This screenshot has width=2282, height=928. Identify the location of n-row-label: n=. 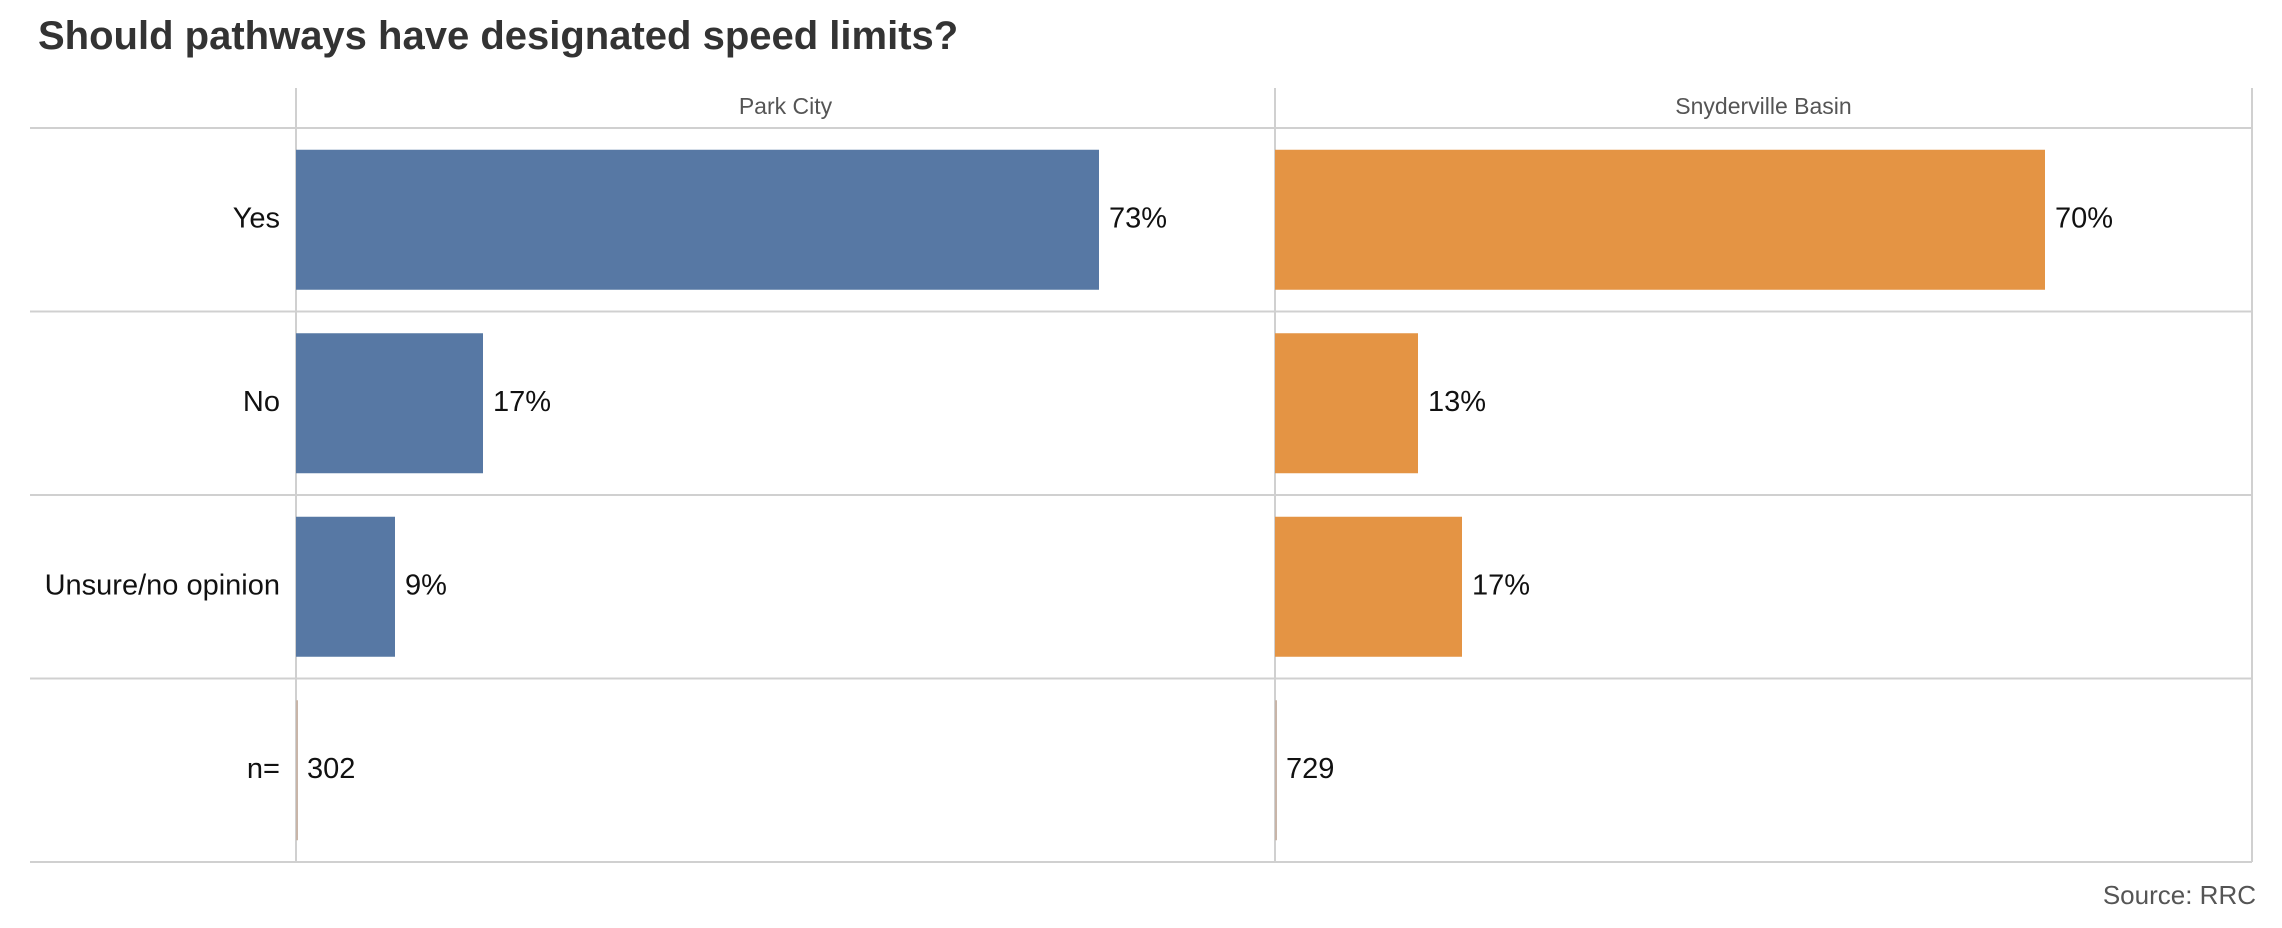
(263, 769).